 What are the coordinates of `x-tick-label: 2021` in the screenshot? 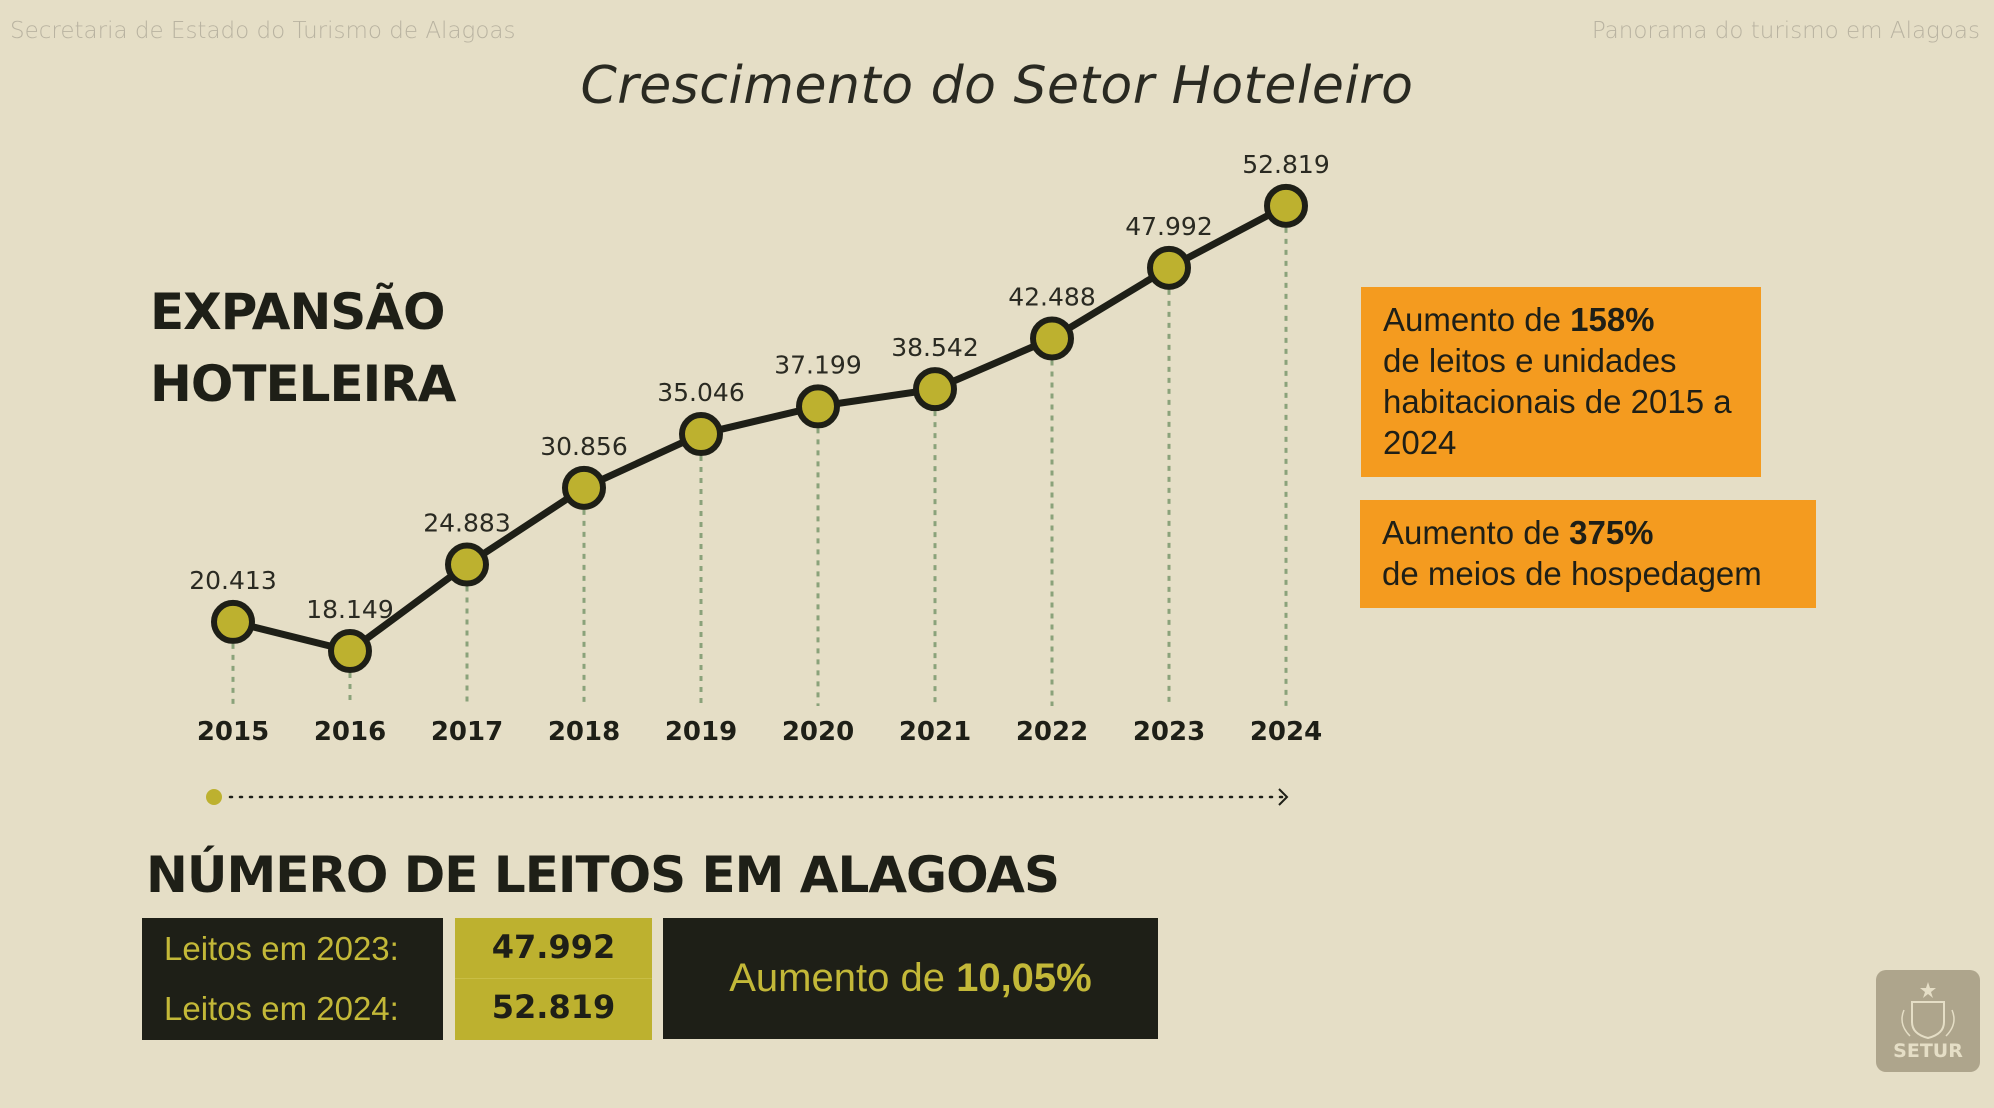 It's located at (935, 732).